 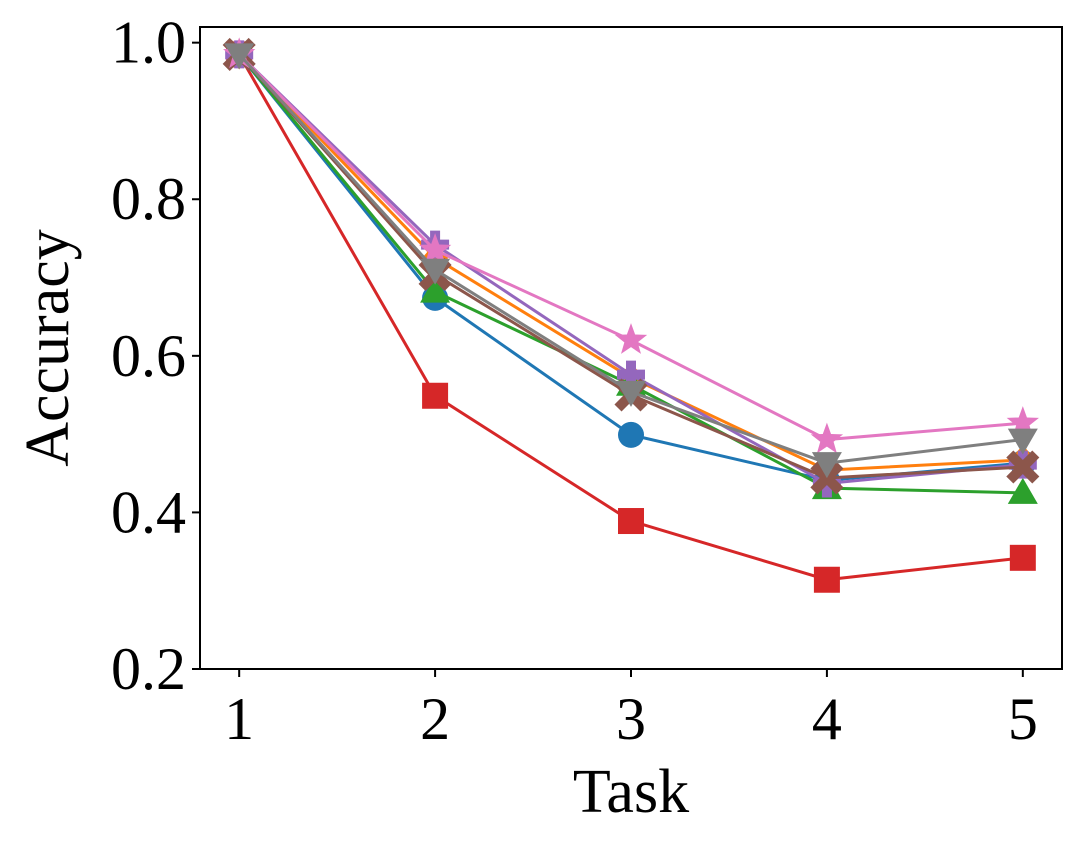 What do you see at coordinates (148, 669) in the screenshot?
I see `y-tick-label: 0.2` at bounding box center [148, 669].